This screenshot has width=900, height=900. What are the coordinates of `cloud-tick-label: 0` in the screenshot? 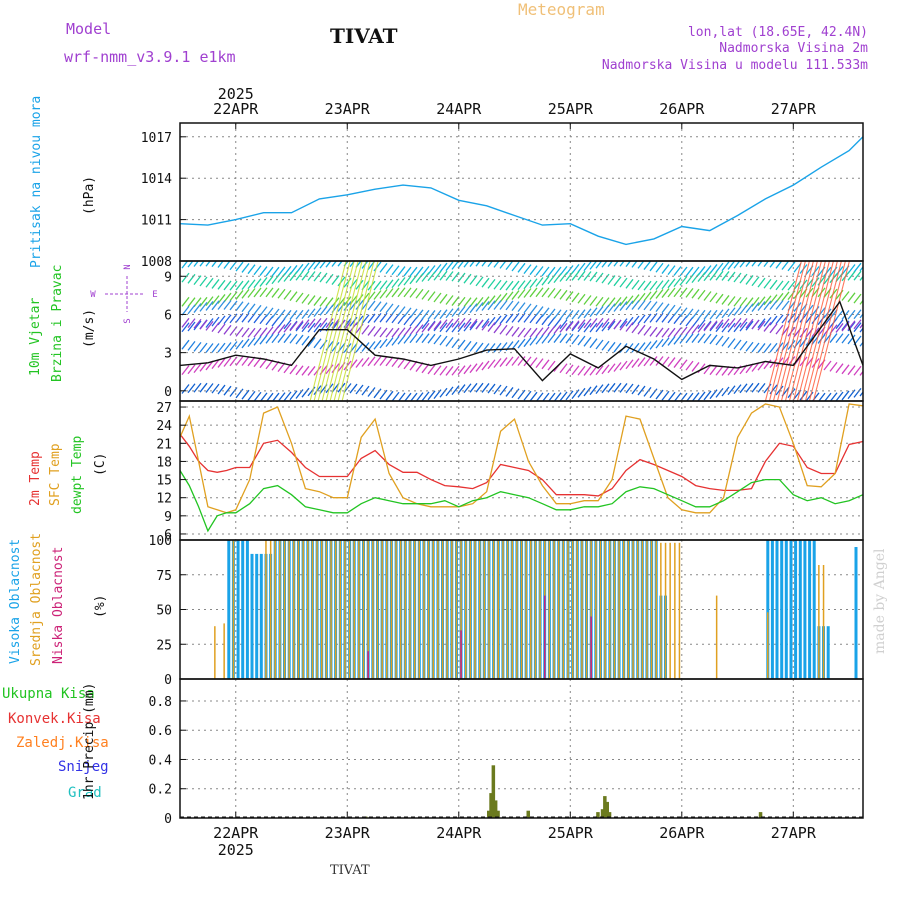 It's located at (168, 680).